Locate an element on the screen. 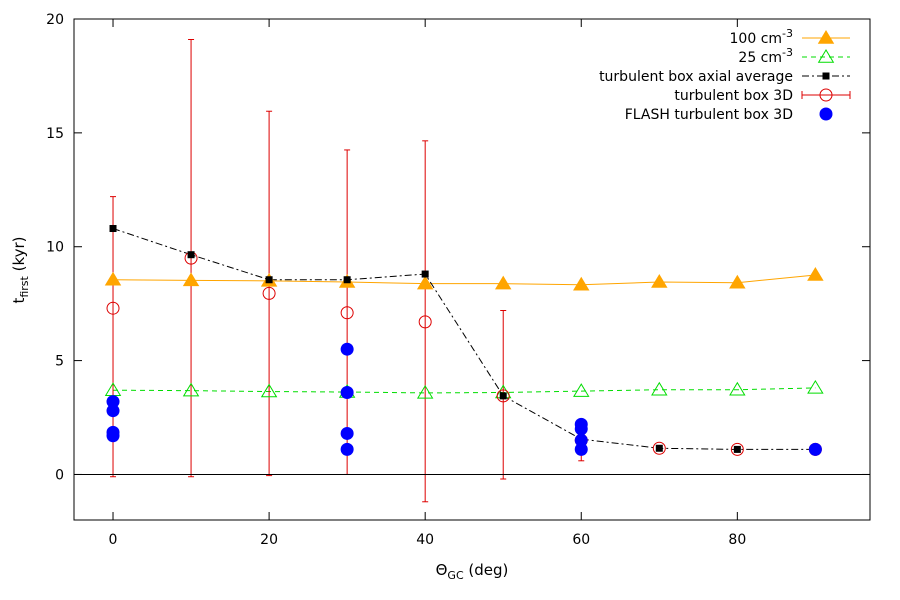 The height and width of the screenshot is (600, 900). x-tick-label: 60 is located at coordinates (581, 540).